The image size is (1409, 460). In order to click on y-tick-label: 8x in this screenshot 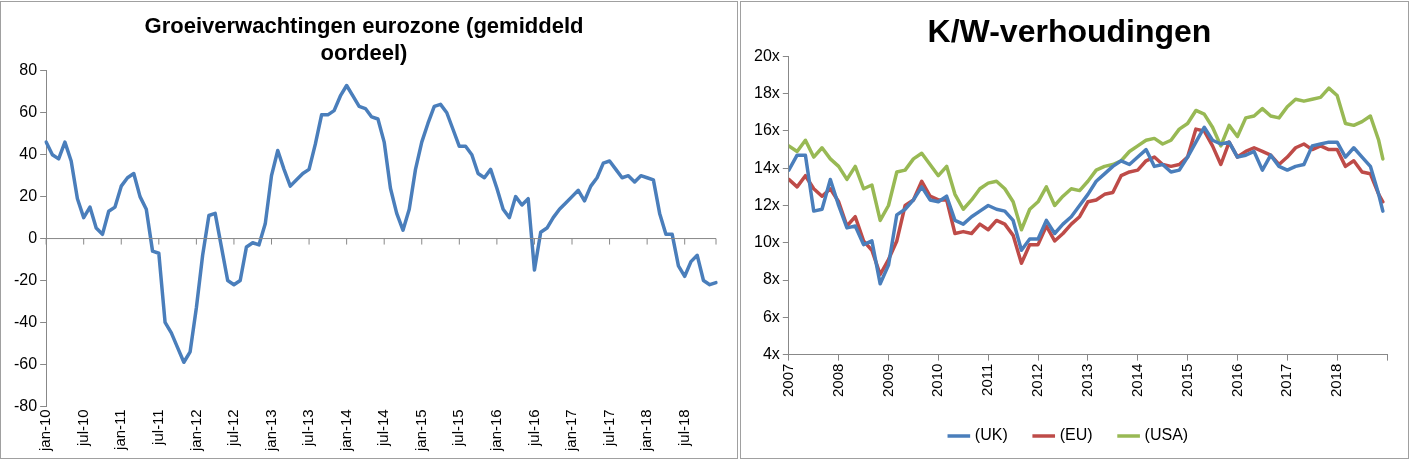, I will do `click(771, 279)`.